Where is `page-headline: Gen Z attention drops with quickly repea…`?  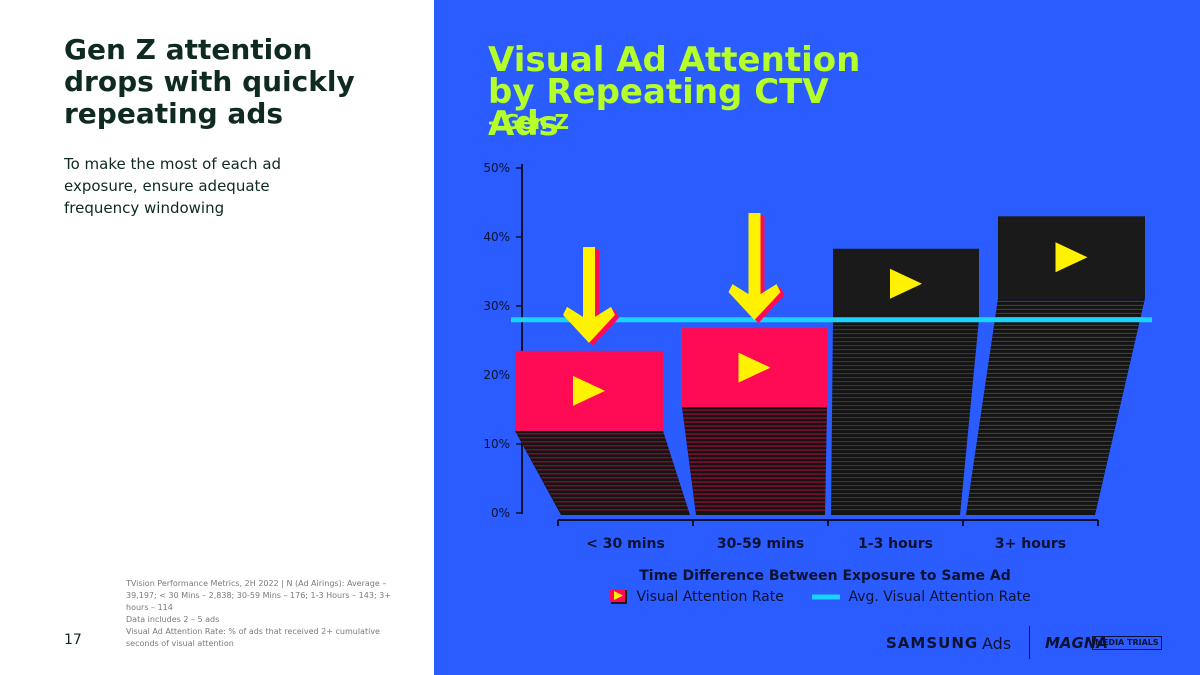
page-headline: Gen Z attention drops with quickly repea… is located at coordinates (209, 81).